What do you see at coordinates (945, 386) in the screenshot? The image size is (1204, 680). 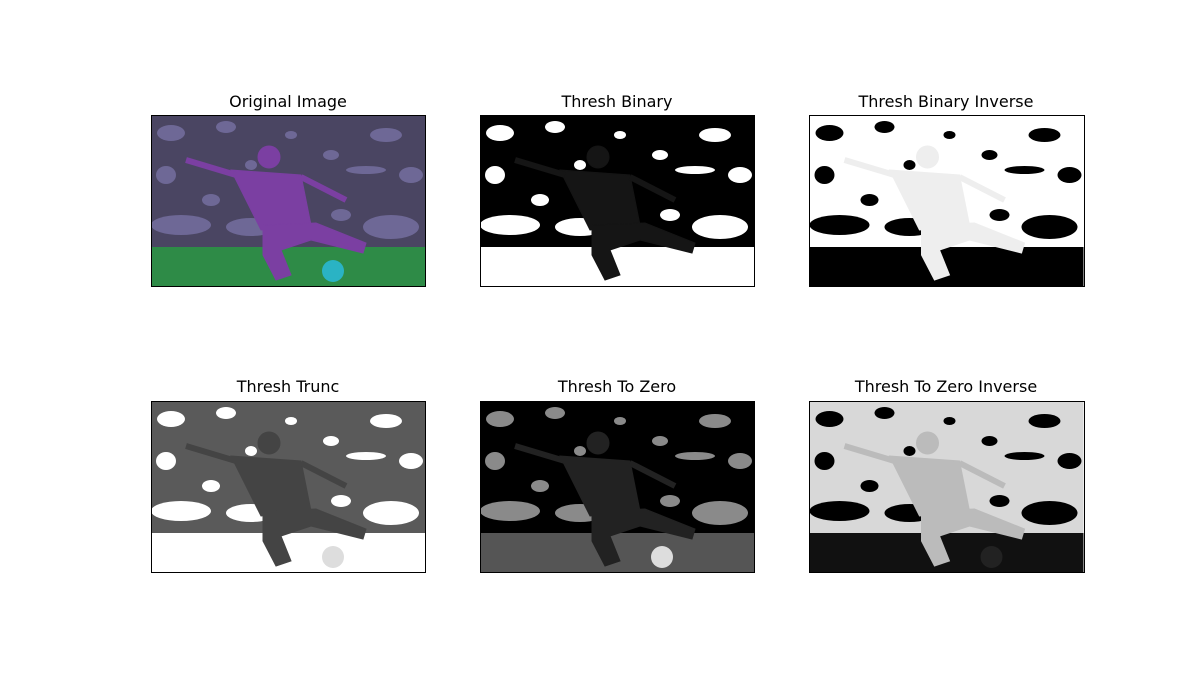 I see `panel-title: Thresh To Zero Inverse` at bounding box center [945, 386].